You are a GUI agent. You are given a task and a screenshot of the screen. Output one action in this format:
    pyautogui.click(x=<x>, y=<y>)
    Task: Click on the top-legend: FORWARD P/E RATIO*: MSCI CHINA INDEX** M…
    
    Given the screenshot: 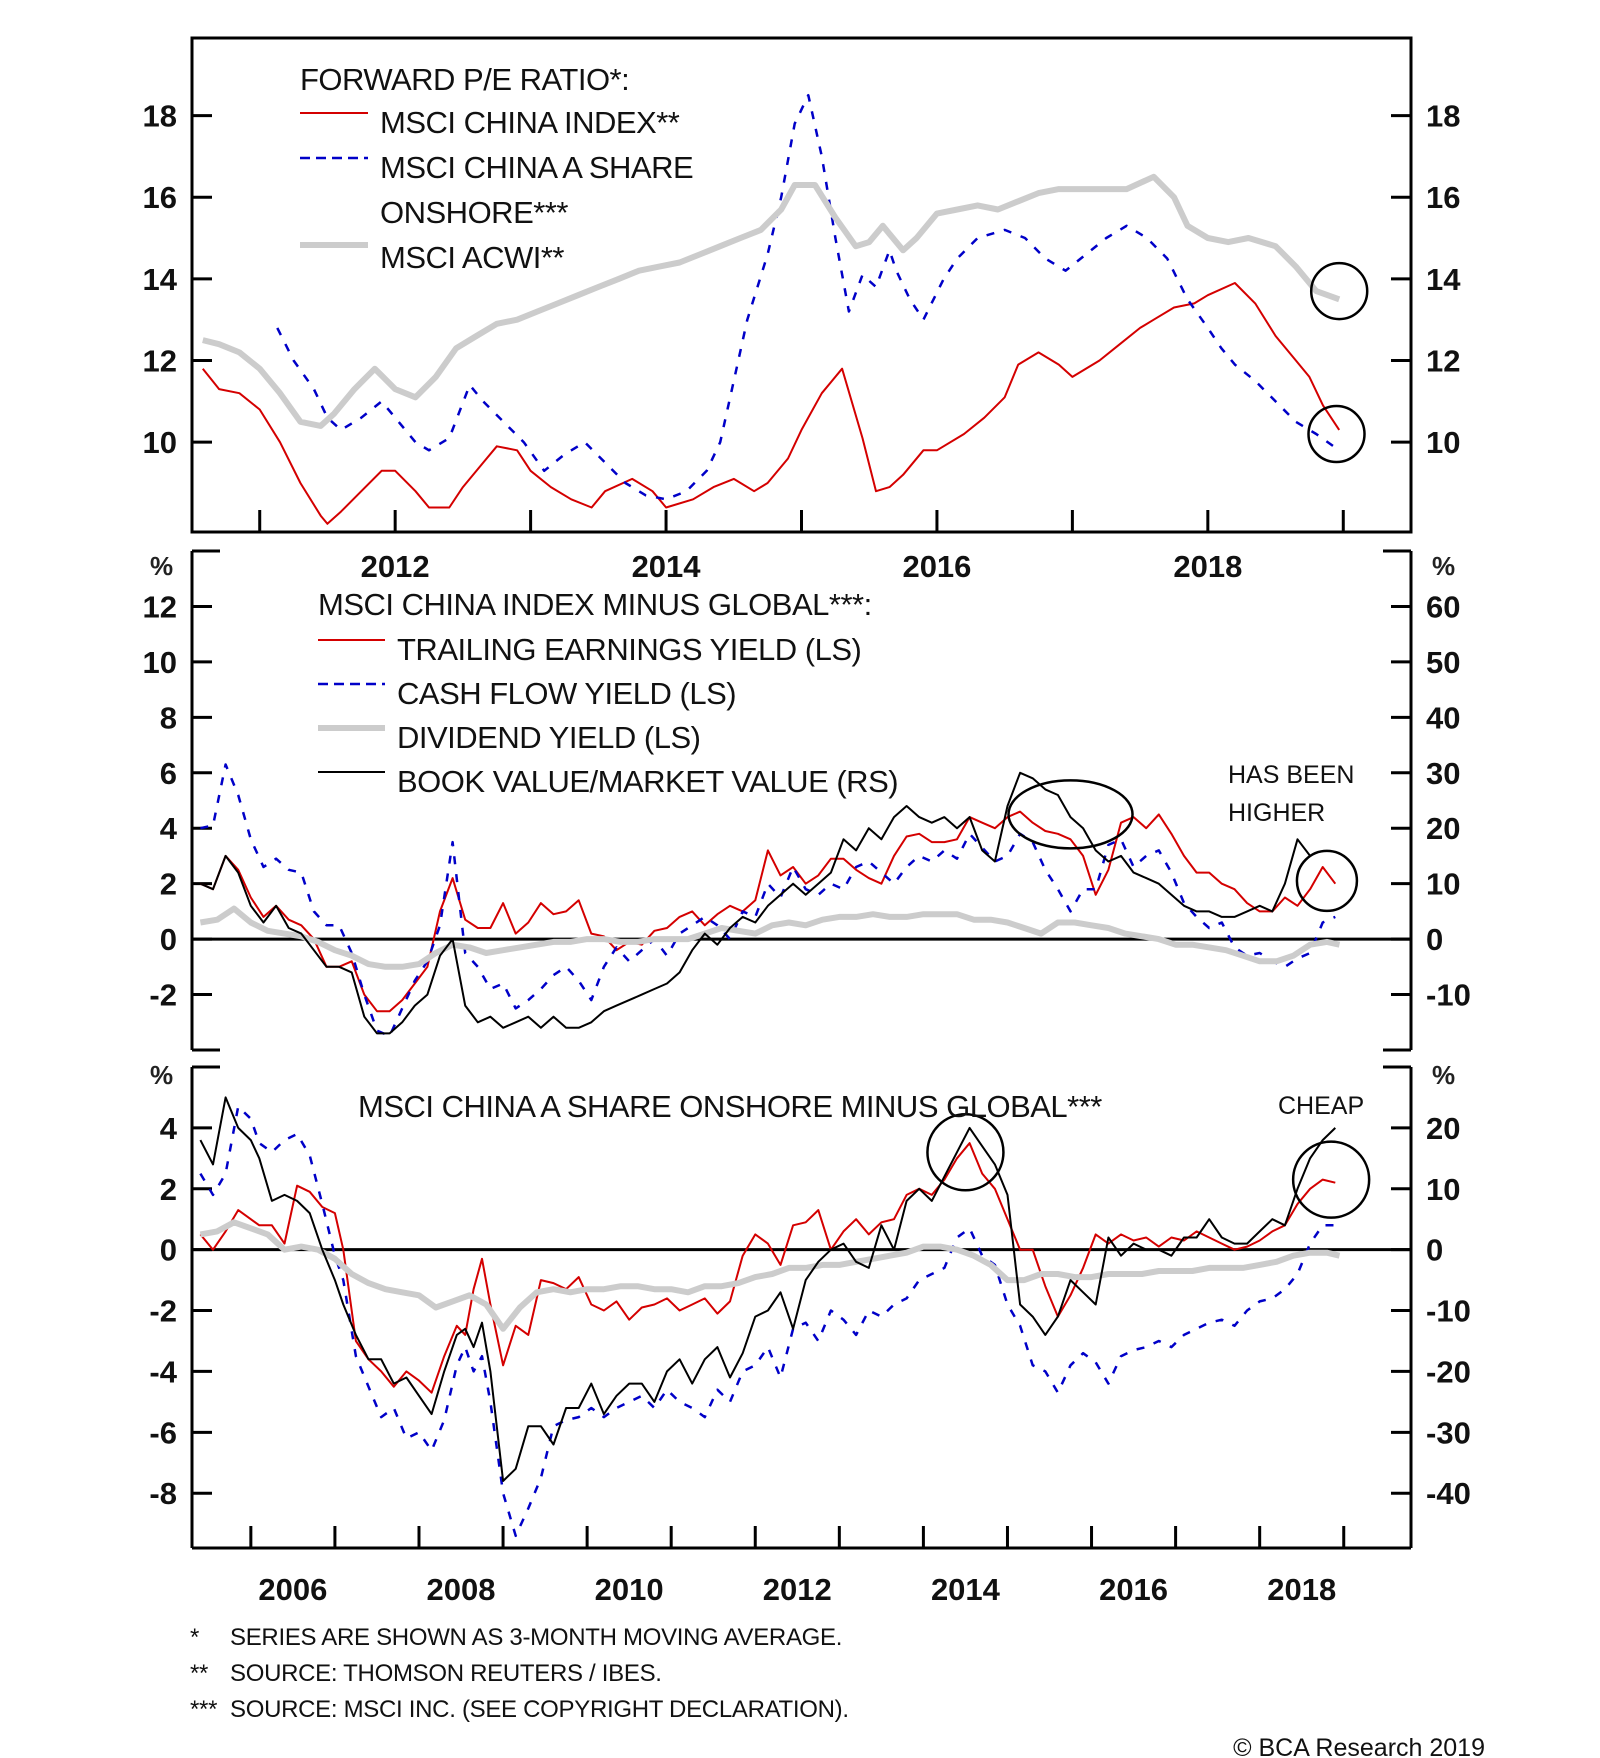 What is the action you would take?
    pyautogui.click(x=497, y=168)
    